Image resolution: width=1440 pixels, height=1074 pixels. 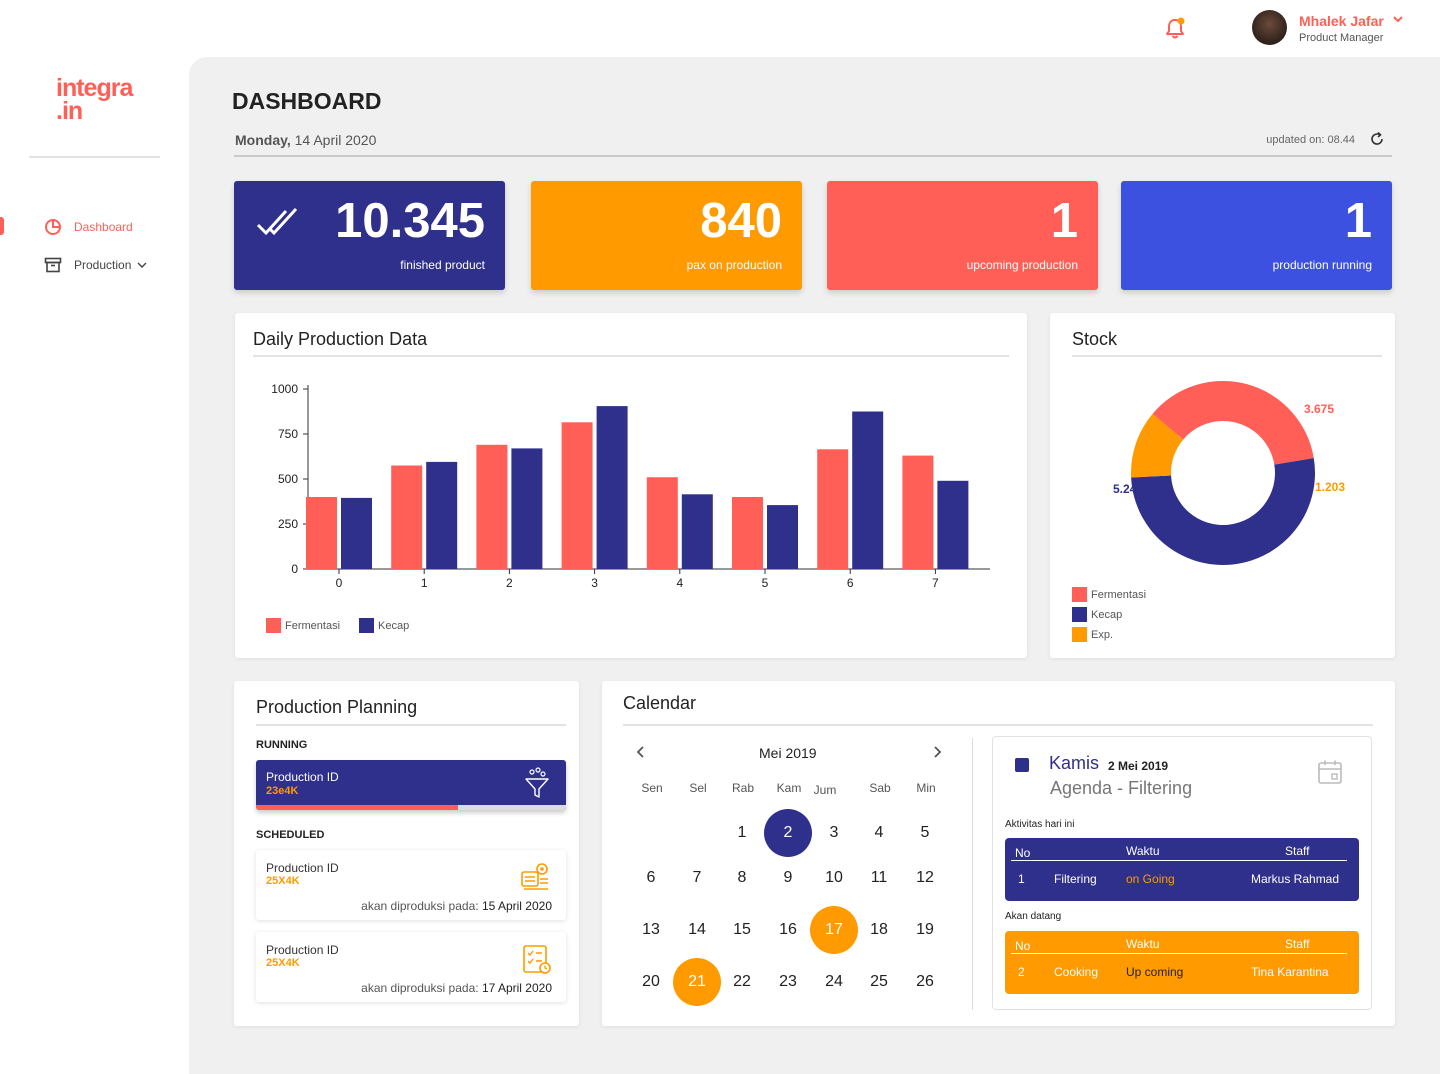 I want to click on date-value: 14 April 2020, so click(x=335, y=140).